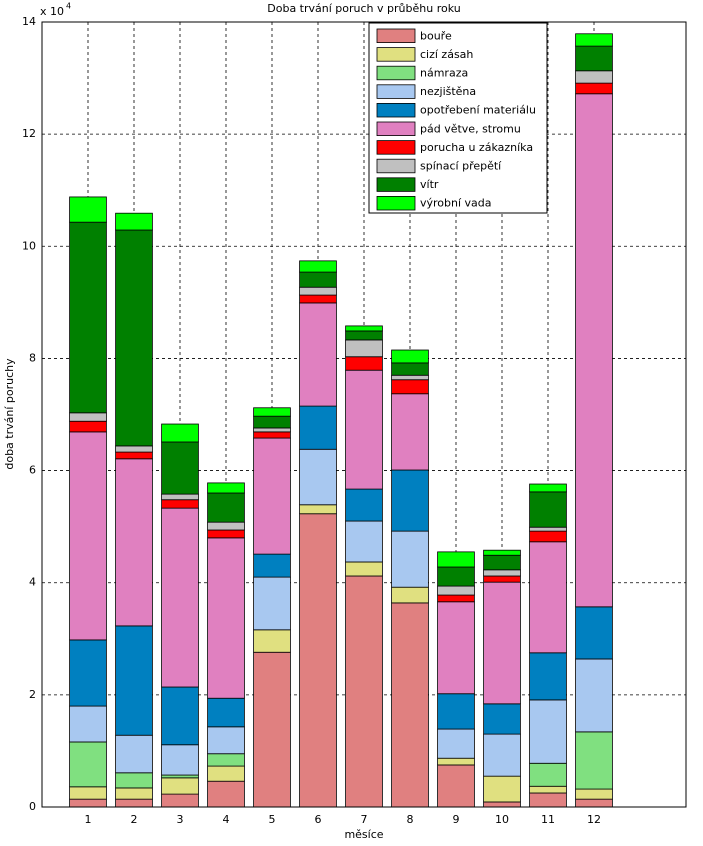  Describe the element at coordinates (594, 819) in the screenshot. I see `x-tick-label: 12` at that location.